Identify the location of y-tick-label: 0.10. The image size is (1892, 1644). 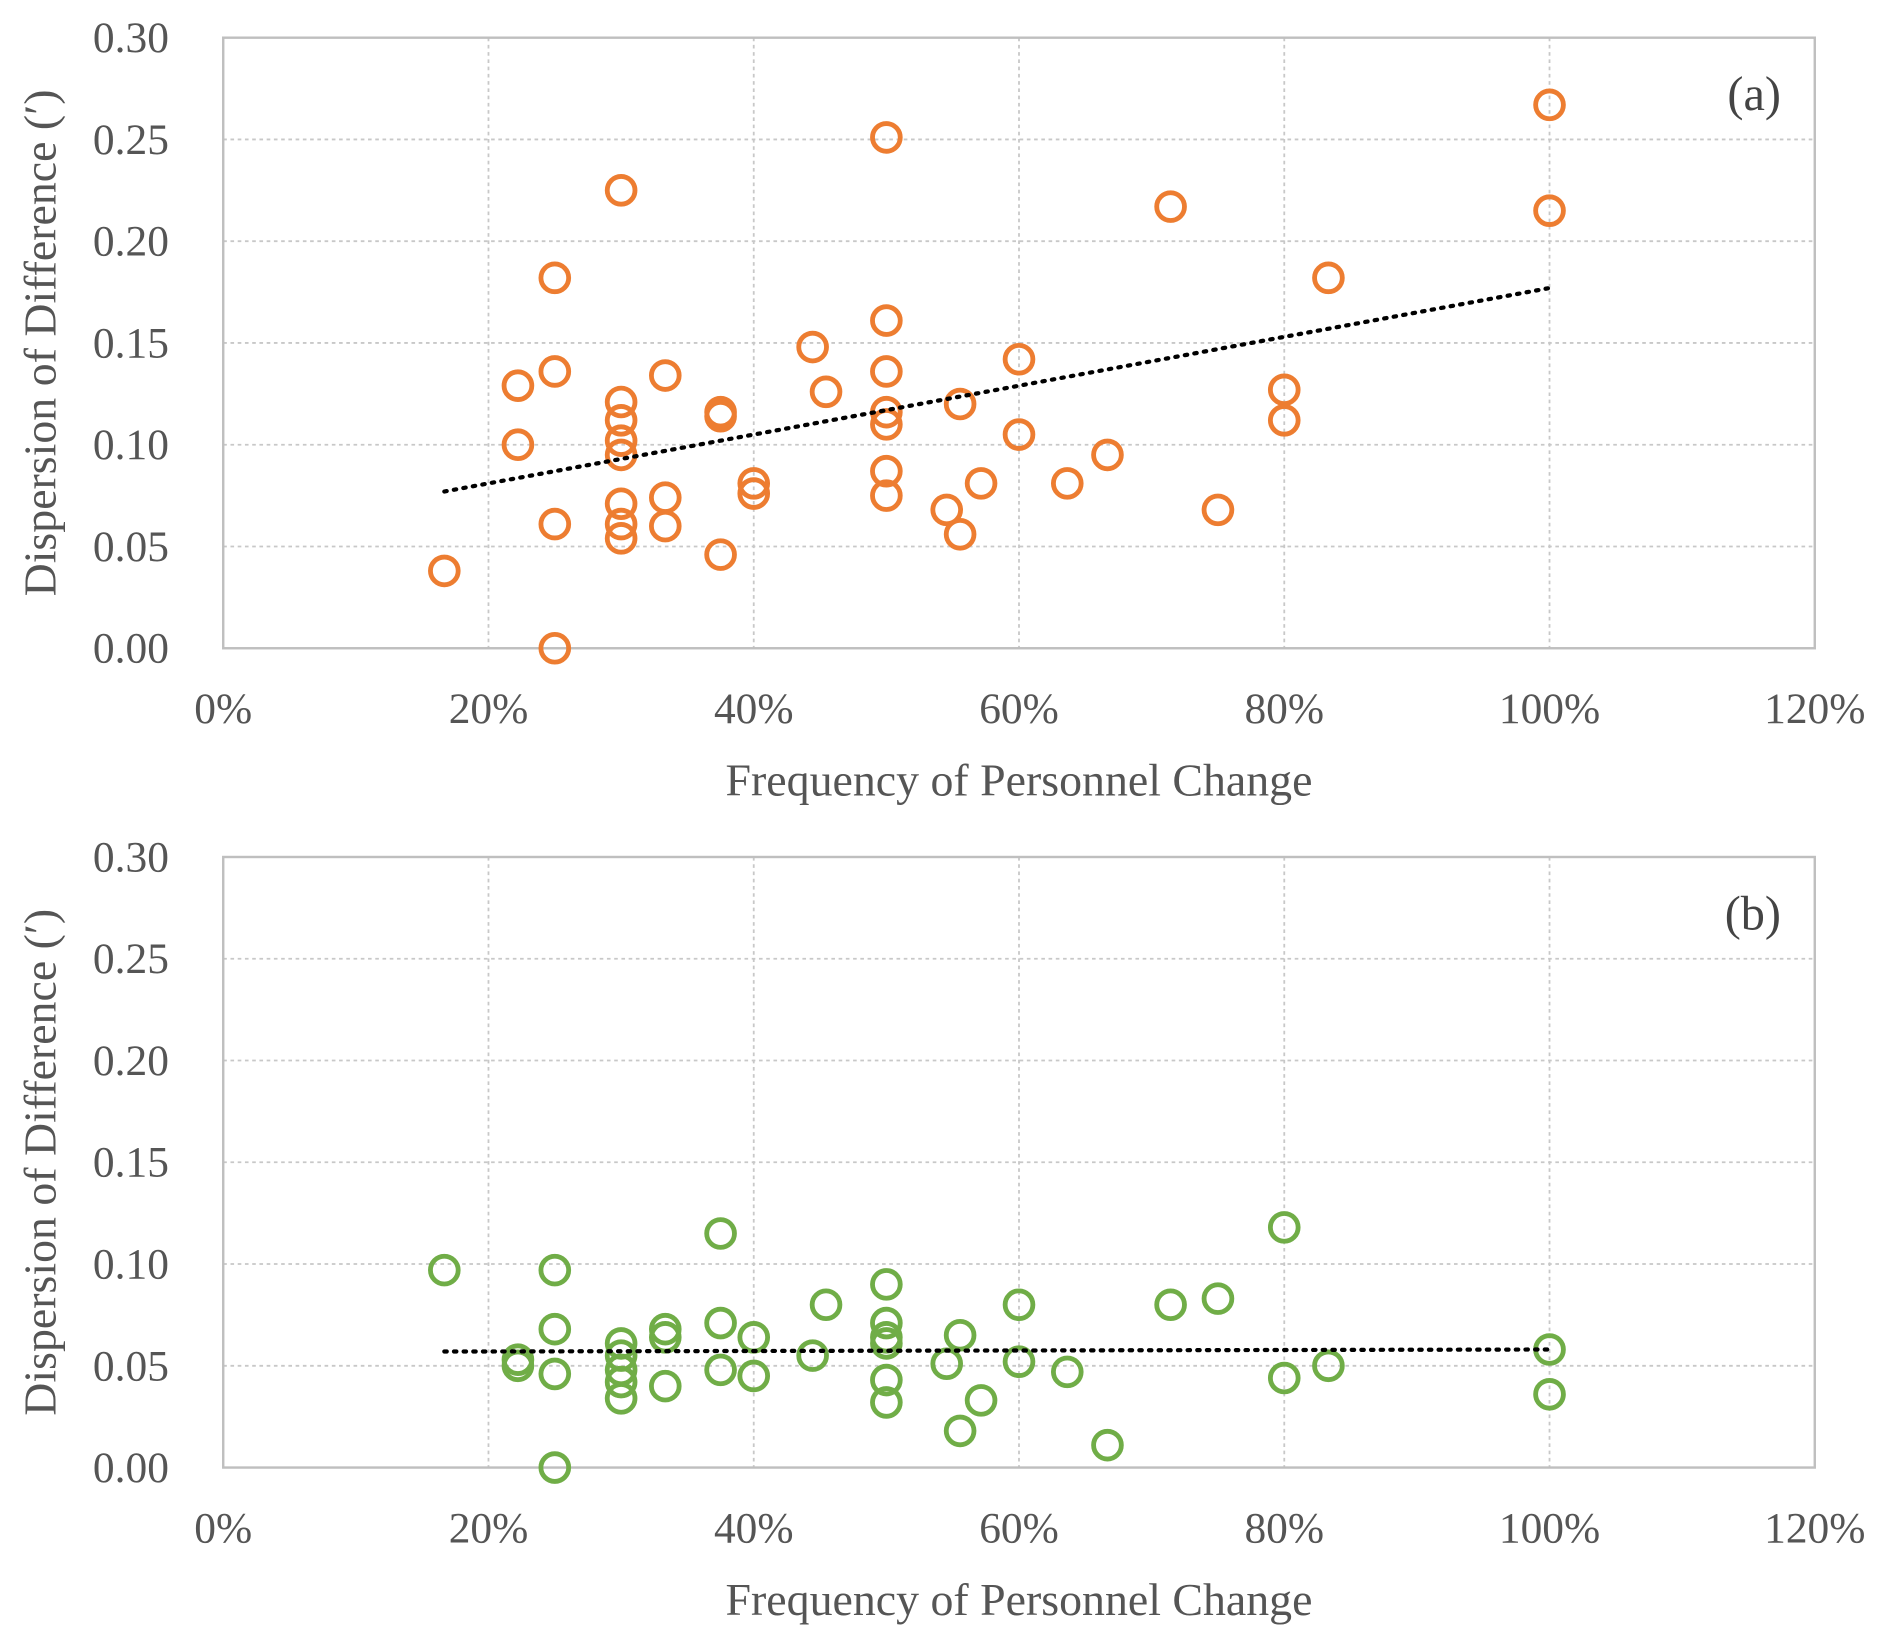
(131, 445).